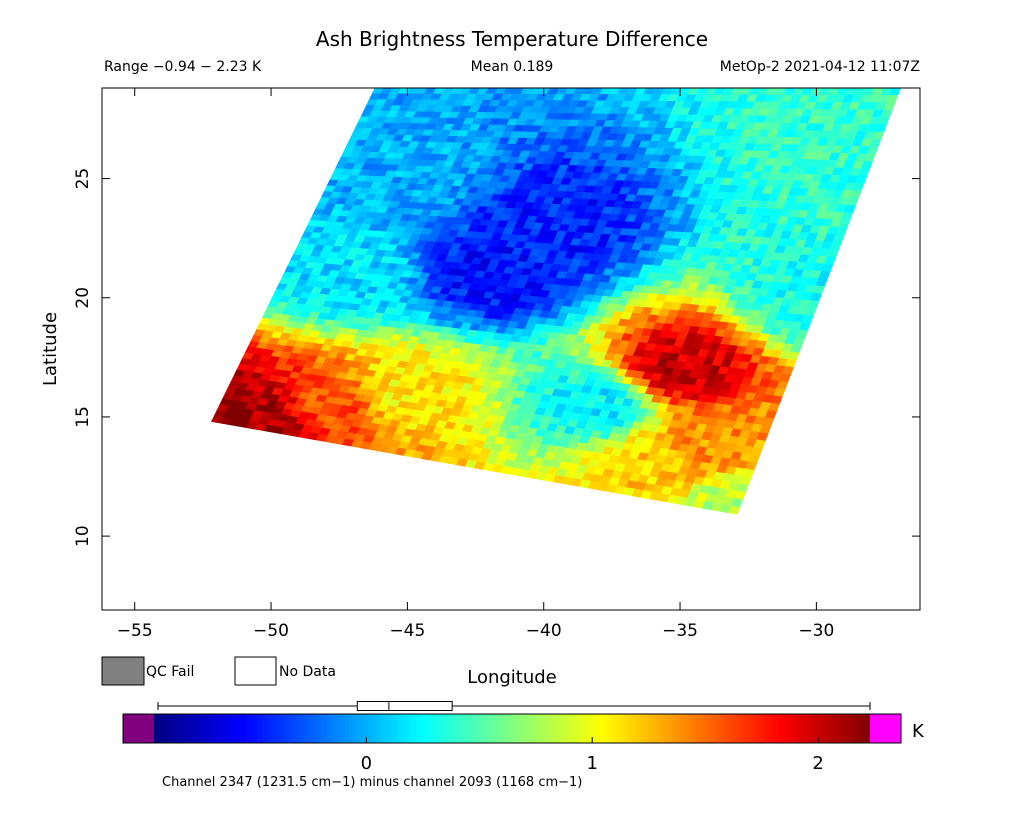  I want to click on boxplot-box, so click(404, 706).